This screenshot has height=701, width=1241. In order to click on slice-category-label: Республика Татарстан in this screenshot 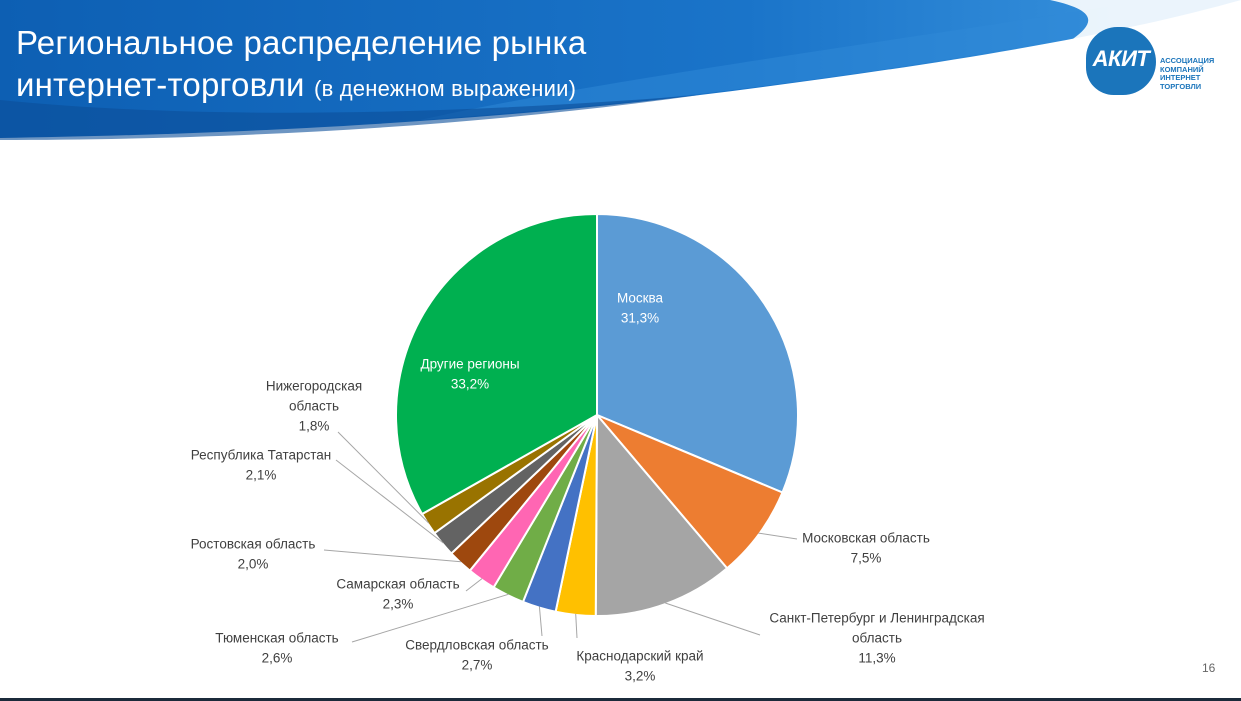, I will do `click(261, 455)`.